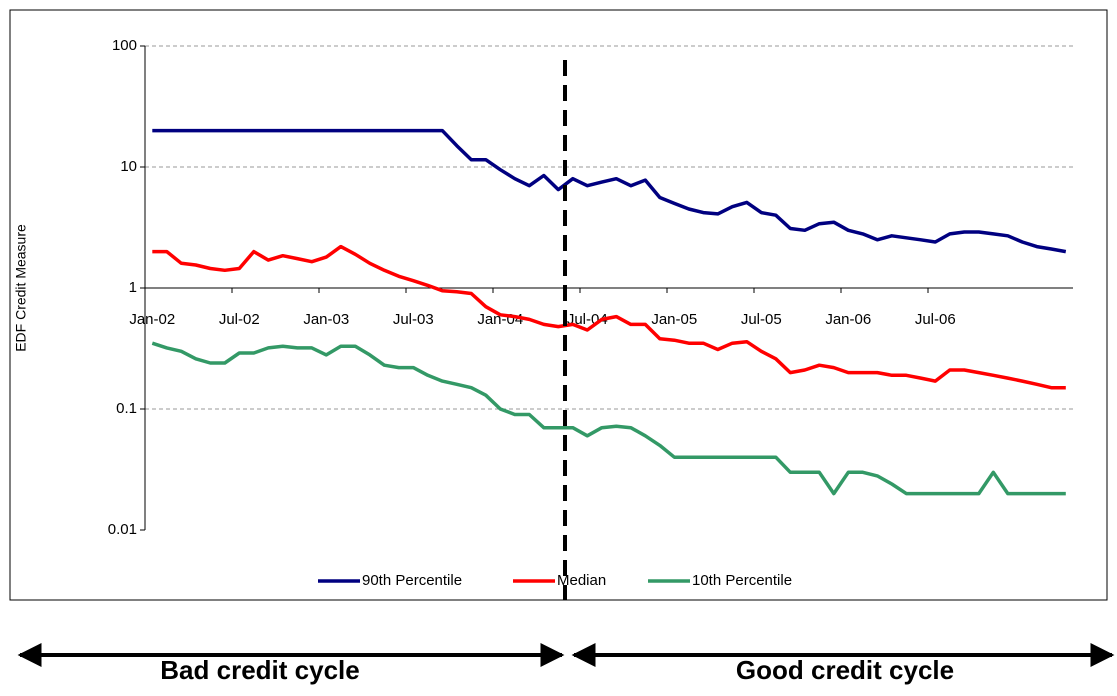  I want to click on annotation: Bad credit cycle, so click(259, 670).